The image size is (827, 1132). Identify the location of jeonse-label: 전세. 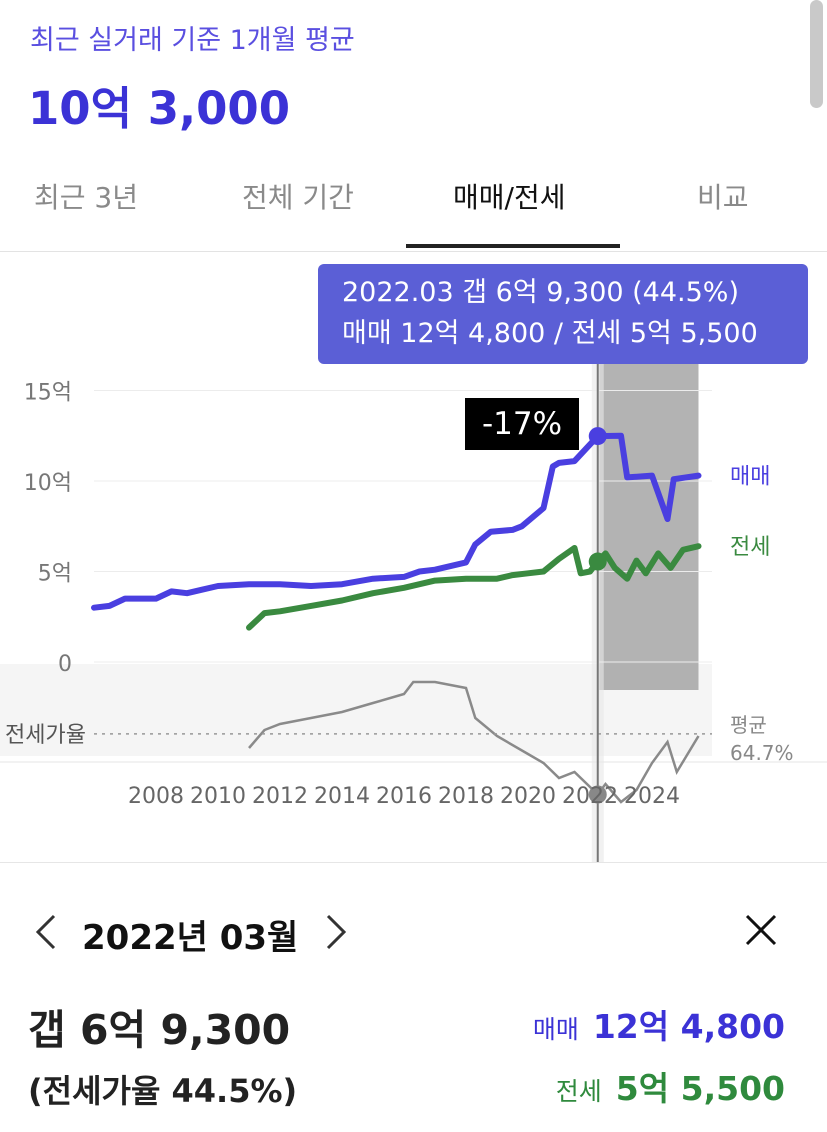
(578, 1091).